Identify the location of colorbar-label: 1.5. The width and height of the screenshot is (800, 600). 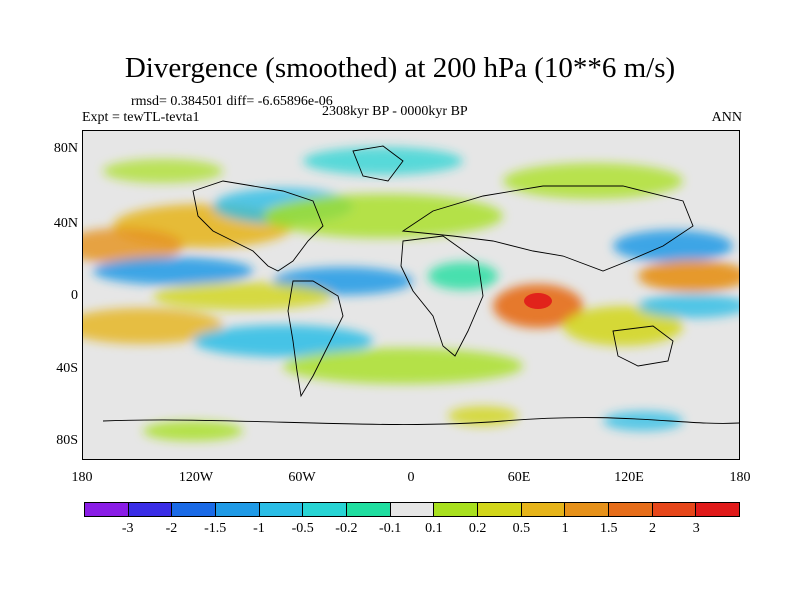
(609, 528).